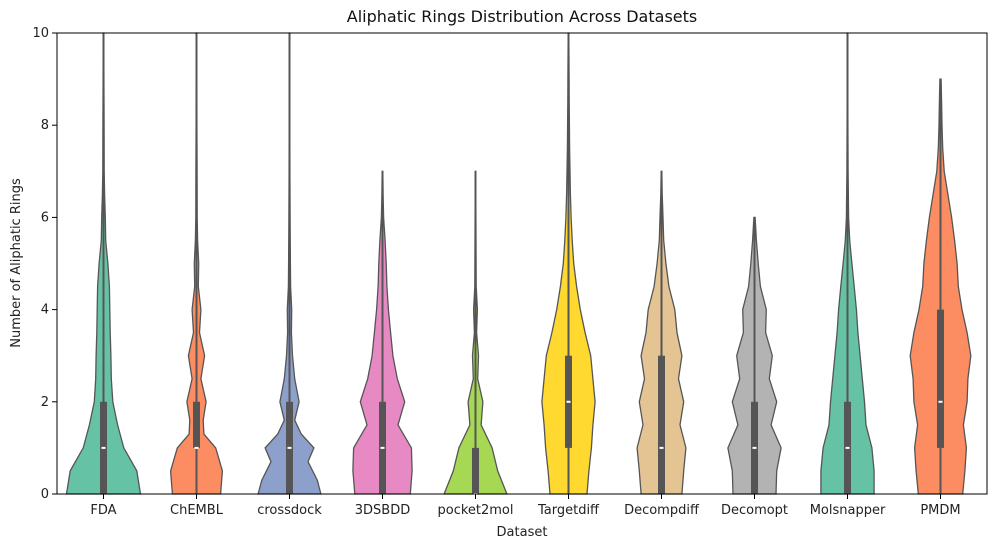 The height and width of the screenshot is (547, 996). I want to click on x-tick-label-fda: FDA, so click(103, 510).